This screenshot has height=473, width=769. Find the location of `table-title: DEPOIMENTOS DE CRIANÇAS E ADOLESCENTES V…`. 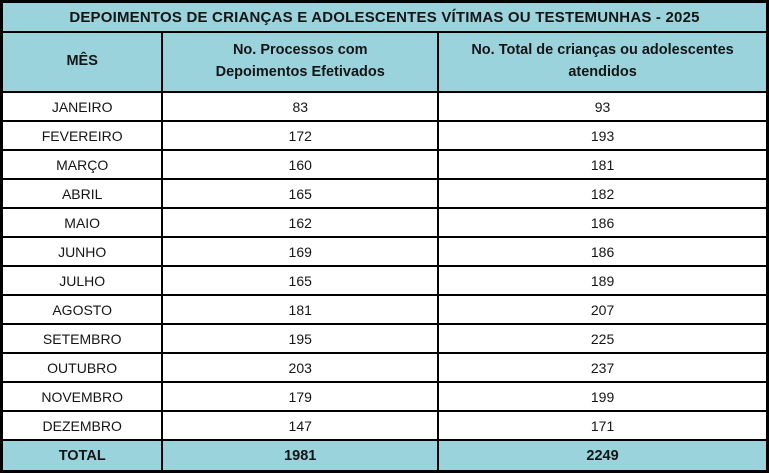

table-title: DEPOIMENTOS DE CRIANÇAS E ADOLESCENTES V… is located at coordinates (384, 16).